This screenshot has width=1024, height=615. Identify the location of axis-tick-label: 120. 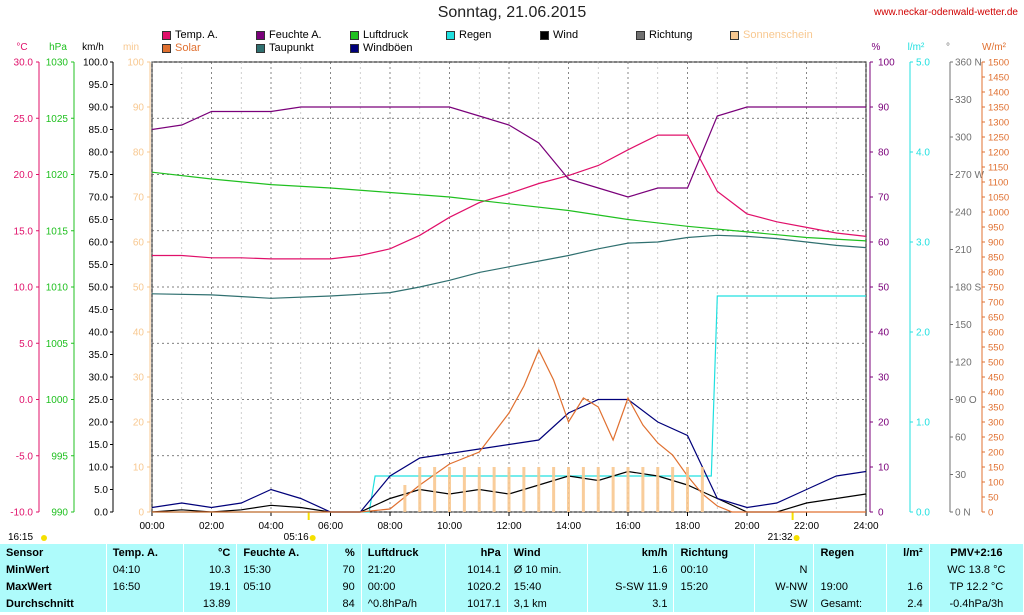
(963, 363).